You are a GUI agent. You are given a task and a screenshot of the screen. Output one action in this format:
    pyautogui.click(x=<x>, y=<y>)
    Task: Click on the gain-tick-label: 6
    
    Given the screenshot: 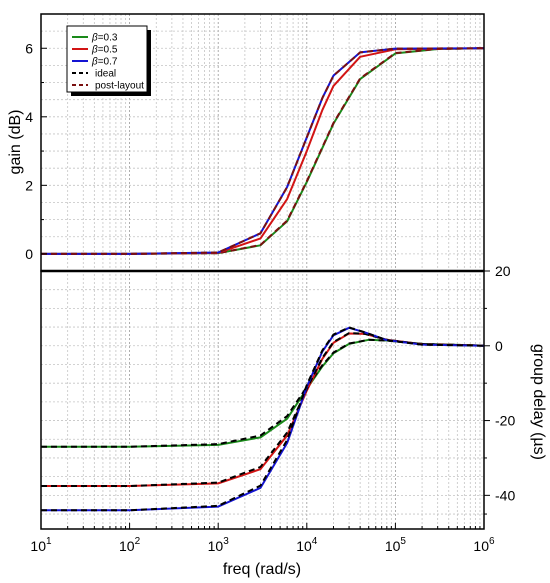 What is the action you would take?
    pyautogui.click(x=29, y=48)
    